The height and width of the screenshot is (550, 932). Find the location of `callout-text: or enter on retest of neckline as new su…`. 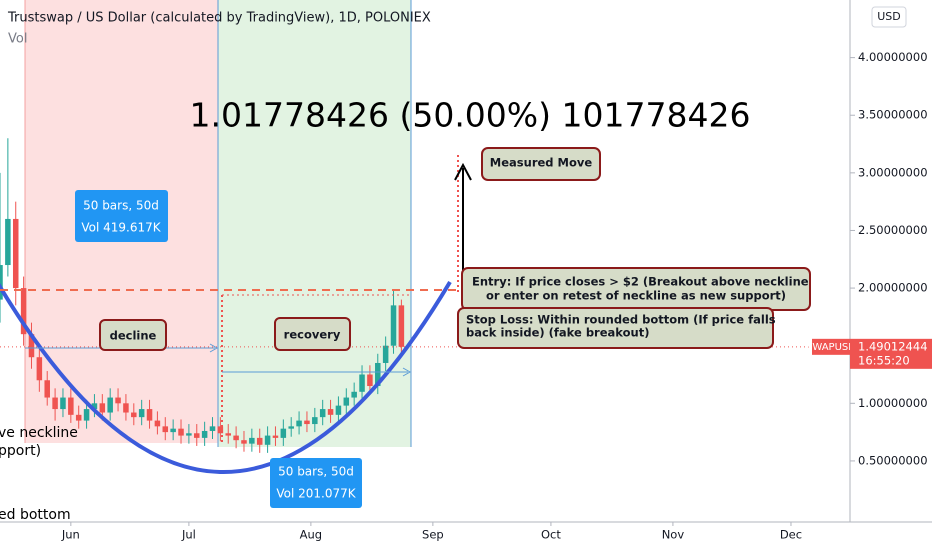

callout-text: or enter on retest of neckline as new su… is located at coordinates (636, 296).